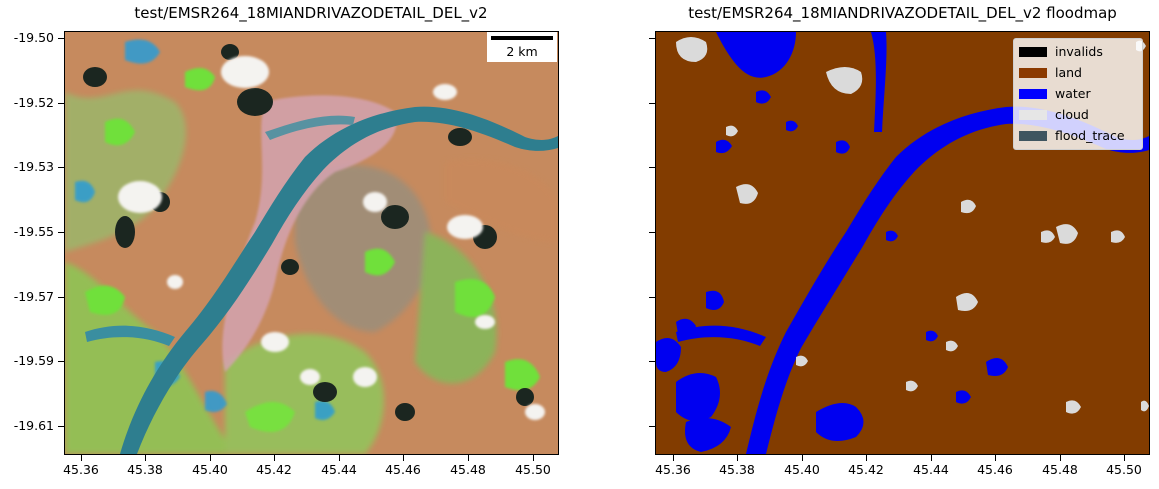 The height and width of the screenshot is (489, 1159). I want to click on legend: invalids land water cloud flood_trace, so click(1078, 94).